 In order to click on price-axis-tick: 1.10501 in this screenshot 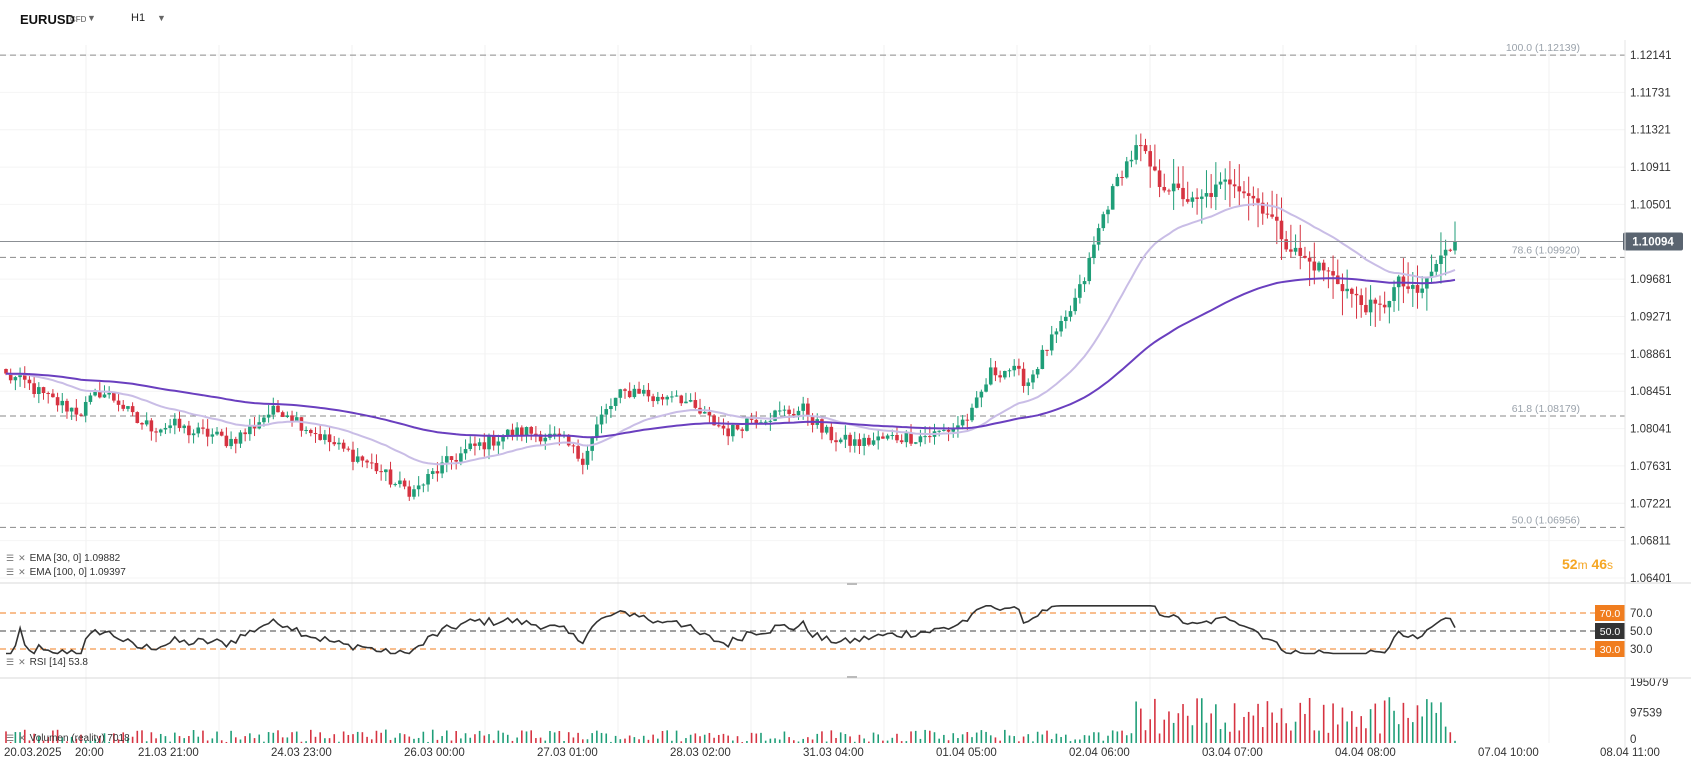, I will do `click(1651, 205)`.